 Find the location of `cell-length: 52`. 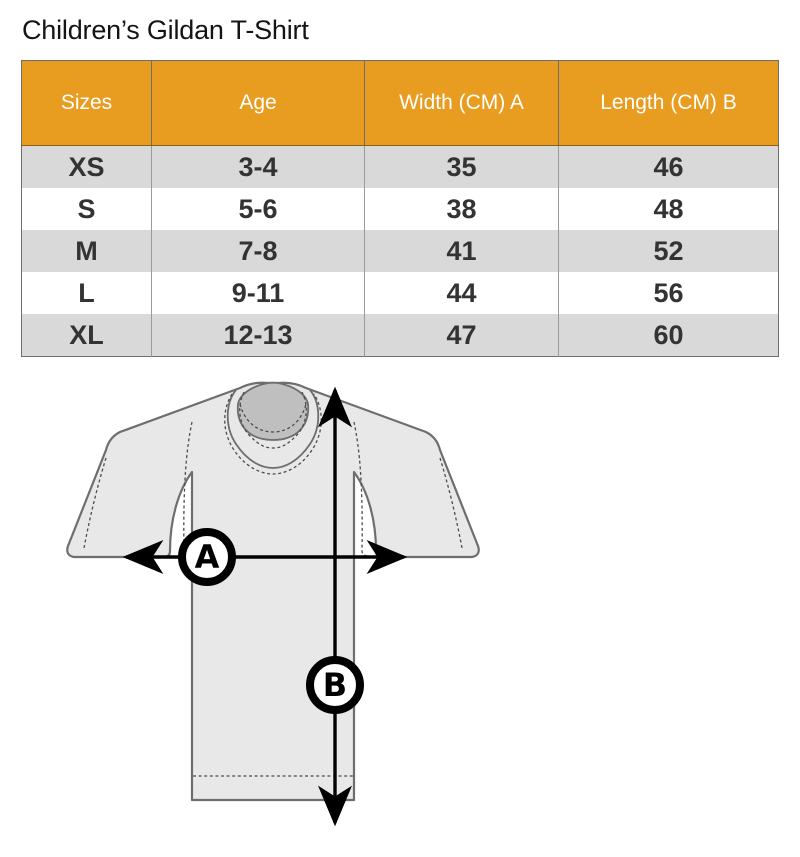

cell-length: 52 is located at coordinates (668, 251).